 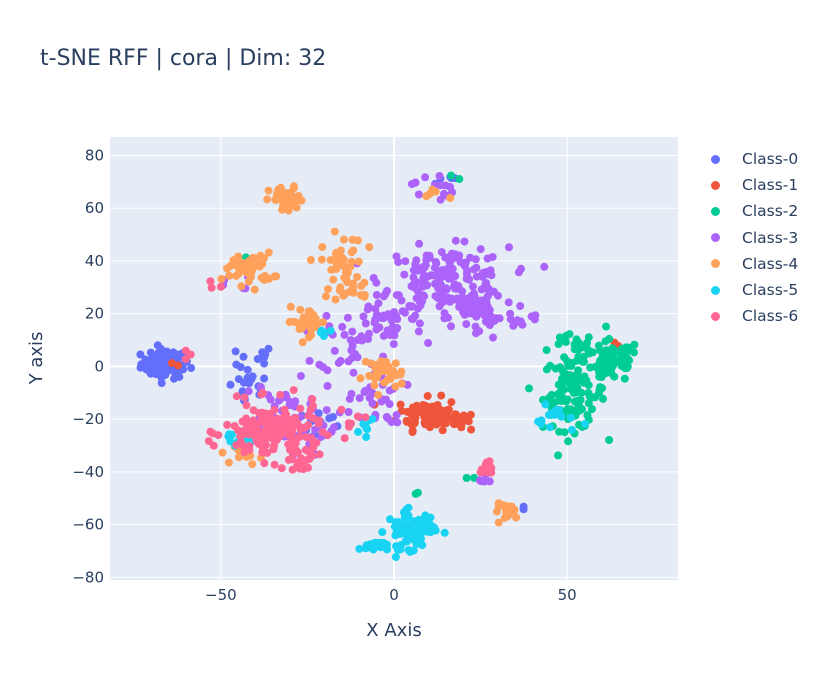 What do you see at coordinates (752, 290) in the screenshot?
I see `legend-item-class-5: Class-5` at bounding box center [752, 290].